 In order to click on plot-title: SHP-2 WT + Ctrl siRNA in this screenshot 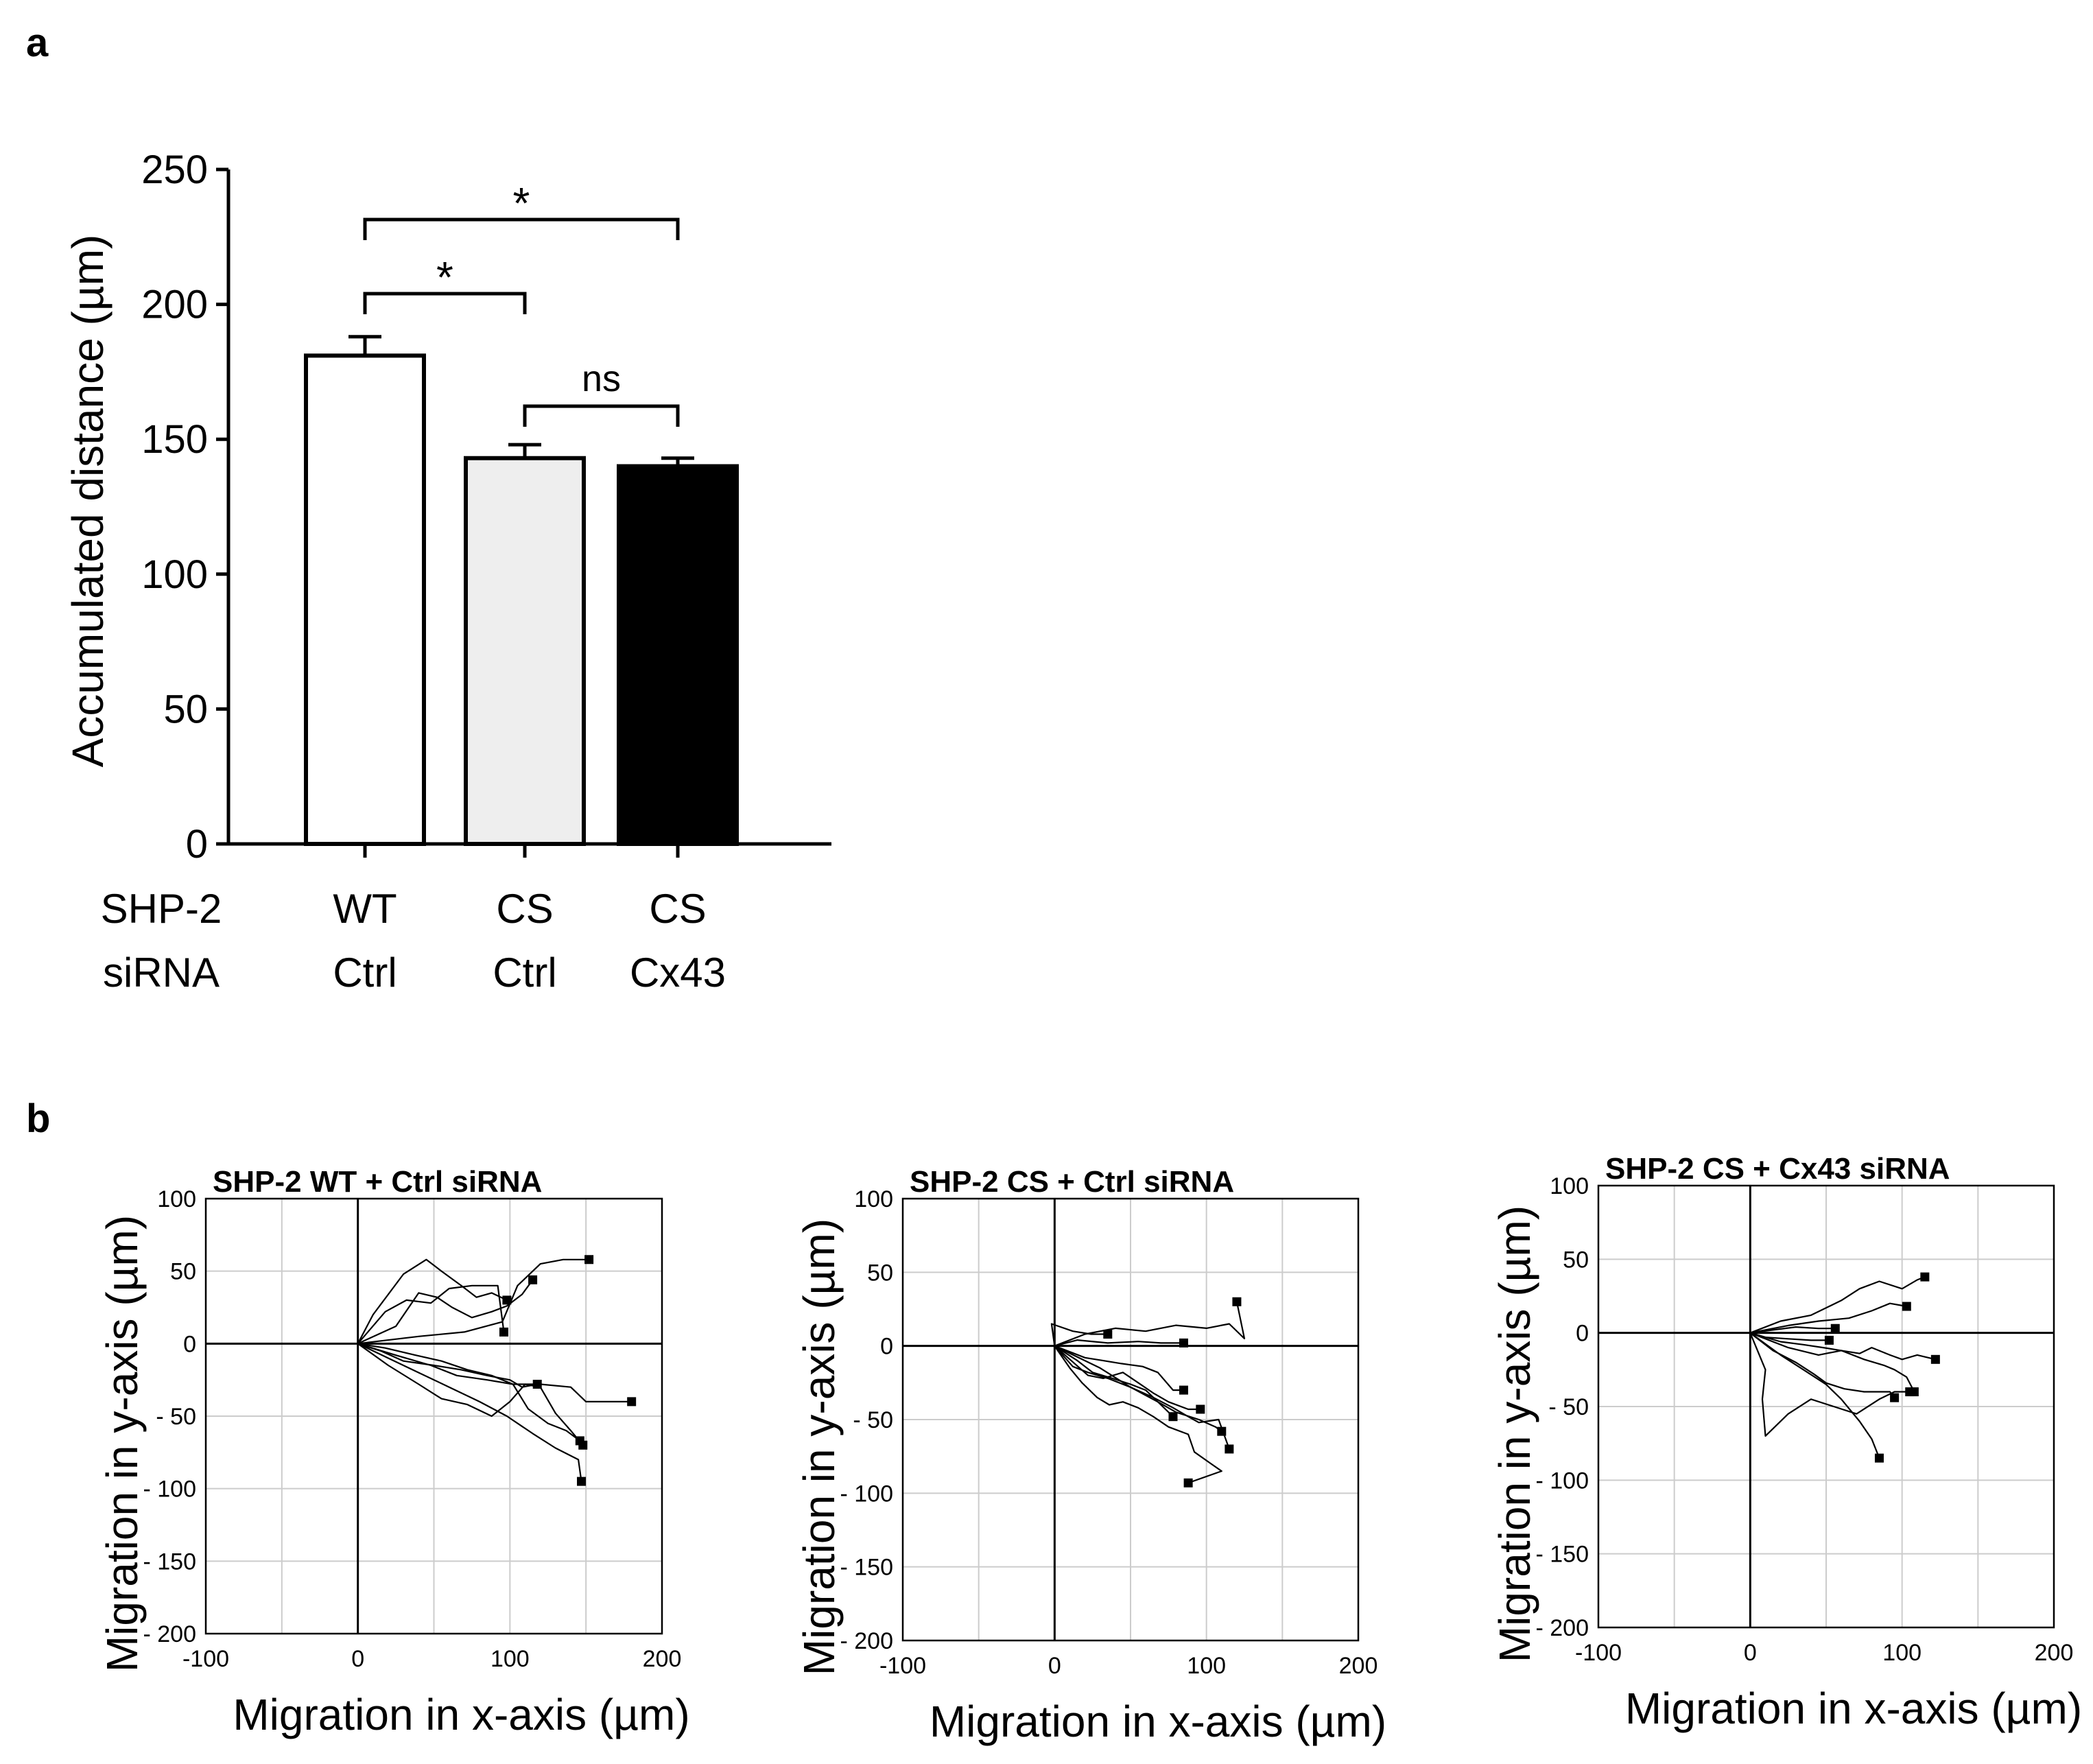, I will do `click(378, 1182)`.